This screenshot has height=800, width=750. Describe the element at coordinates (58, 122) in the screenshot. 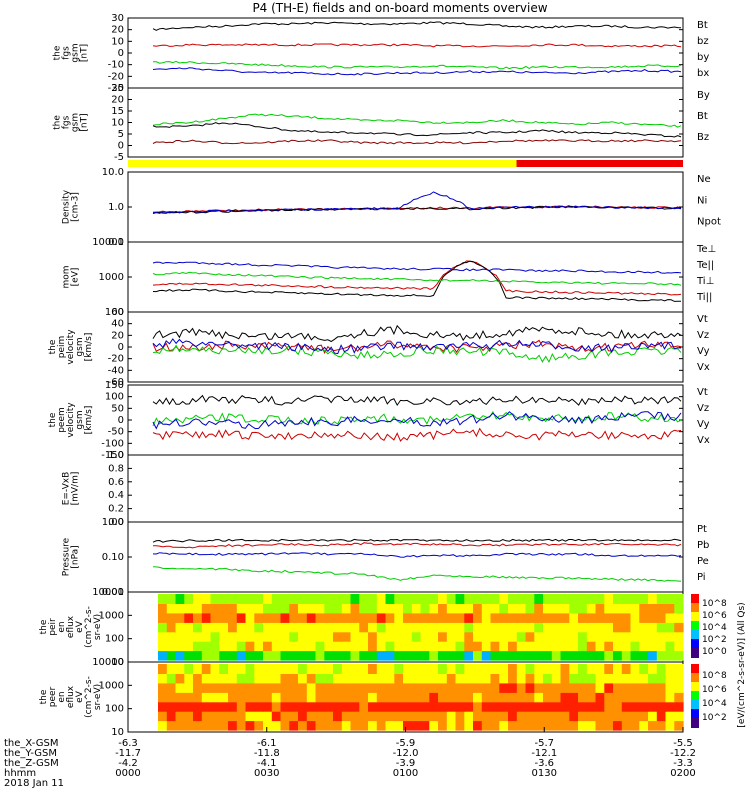

I see `y-axis-label-line: the` at that location.